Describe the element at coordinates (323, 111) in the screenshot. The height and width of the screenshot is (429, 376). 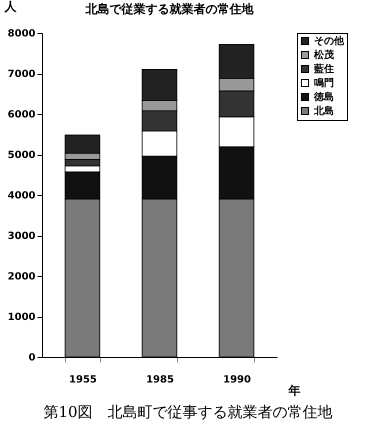
I see `legend-label: 北島` at that location.